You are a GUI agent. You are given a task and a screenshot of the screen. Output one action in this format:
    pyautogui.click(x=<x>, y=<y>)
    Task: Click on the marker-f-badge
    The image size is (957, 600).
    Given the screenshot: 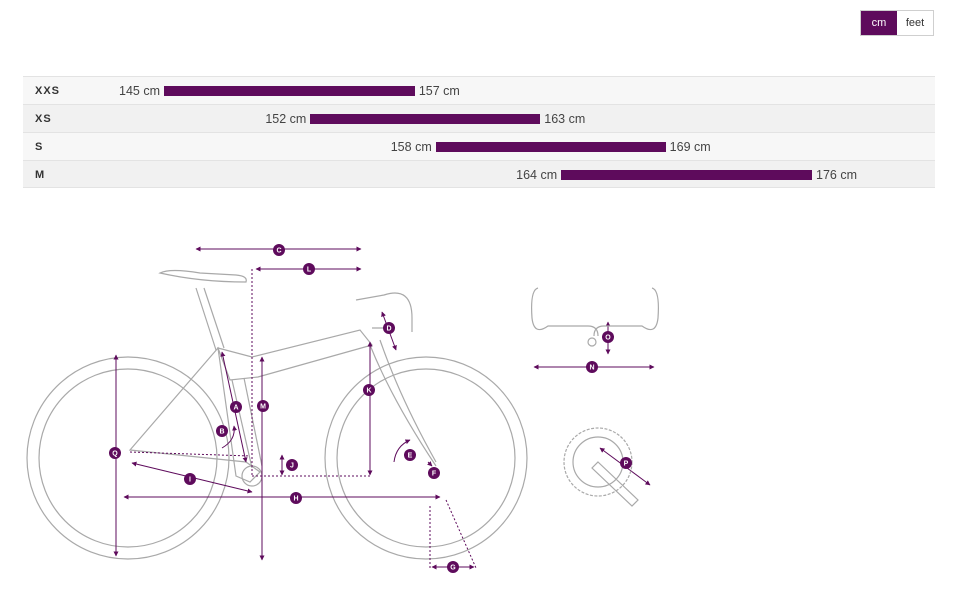 What is the action you would take?
    pyautogui.click(x=434, y=473)
    